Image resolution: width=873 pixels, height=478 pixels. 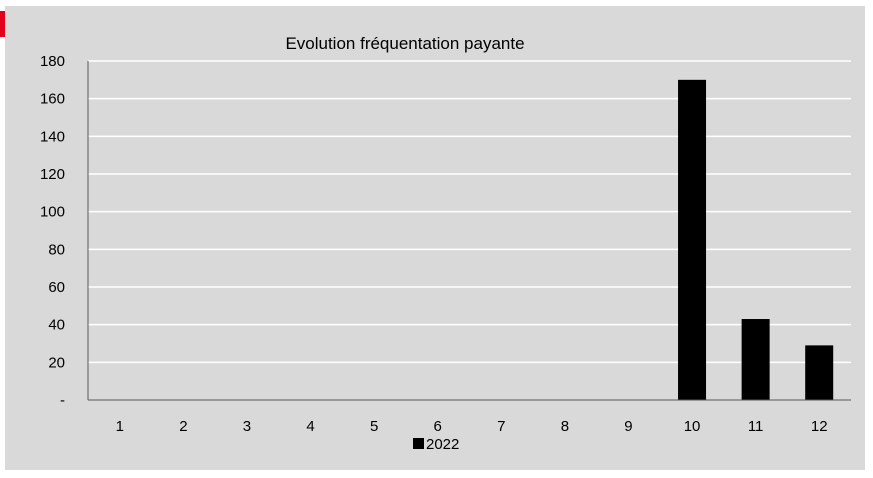 I want to click on x-tick-label: 4, so click(x=310, y=426).